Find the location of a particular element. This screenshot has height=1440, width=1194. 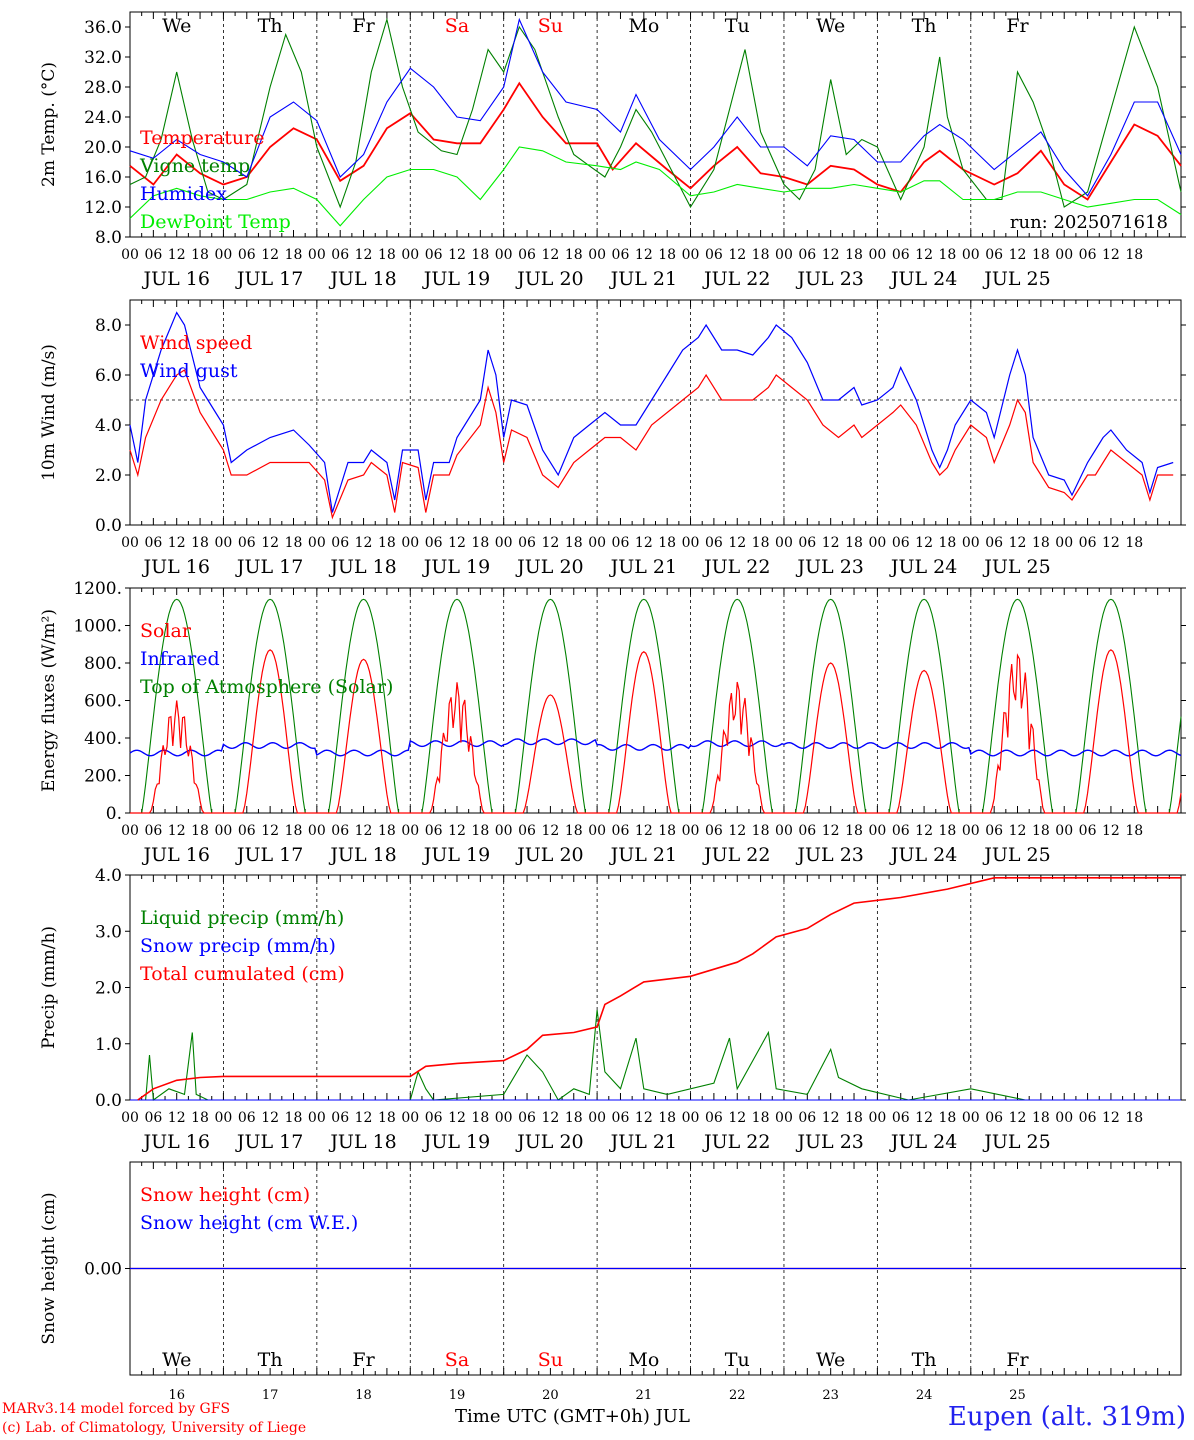

weekday-label-top: Sa is located at coordinates (457, 26).